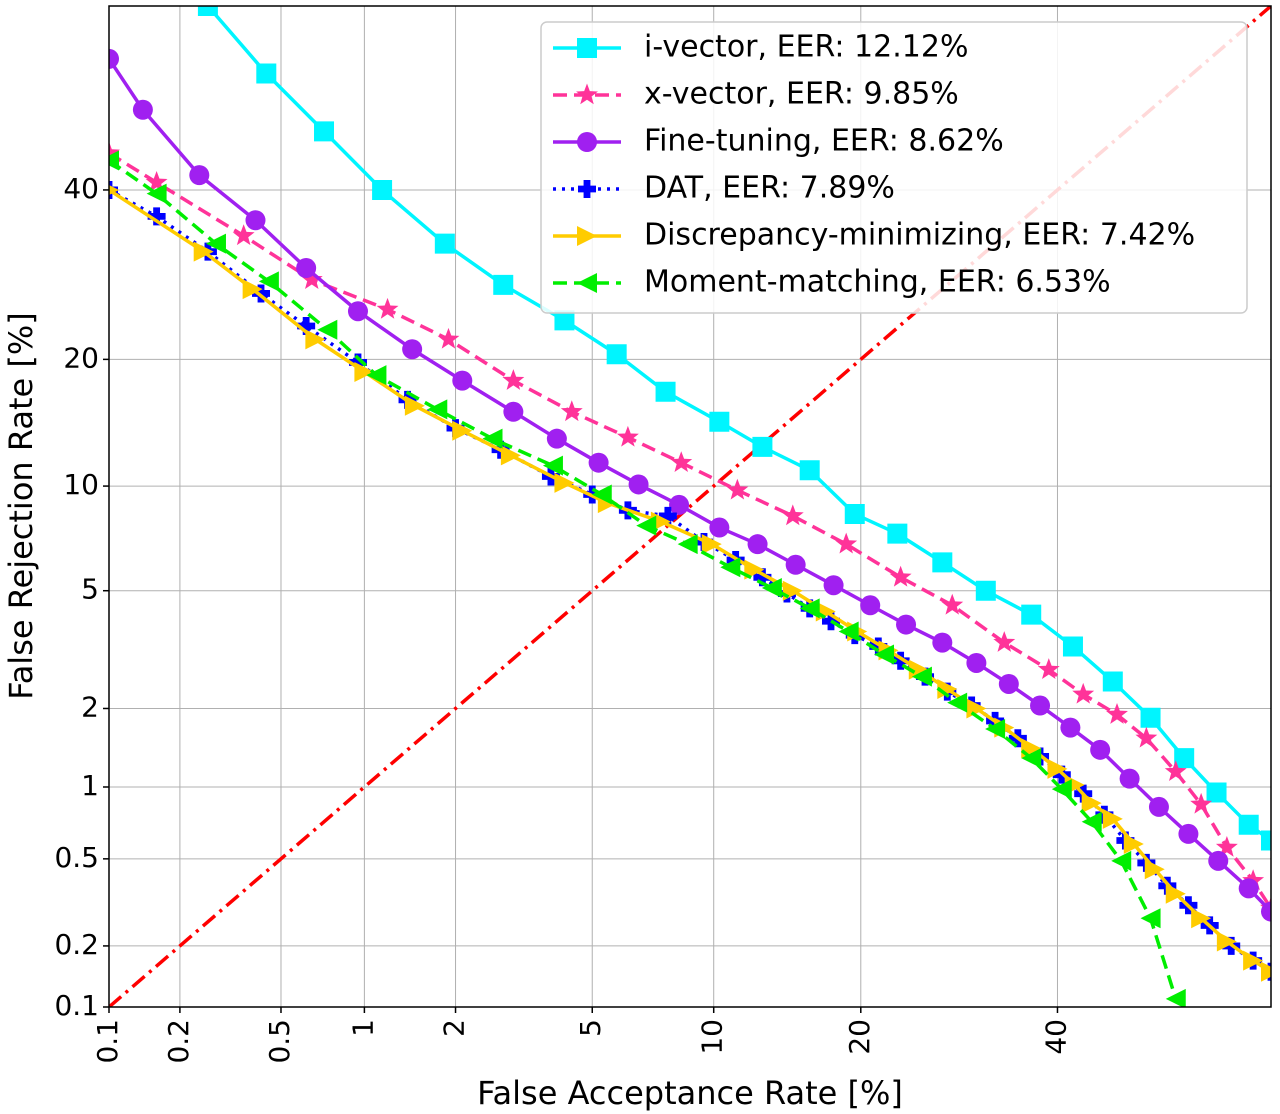 This screenshot has height=1114, width=1280. Describe the element at coordinates (81, 484) in the screenshot. I see `y-tick-label: 10` at that location.